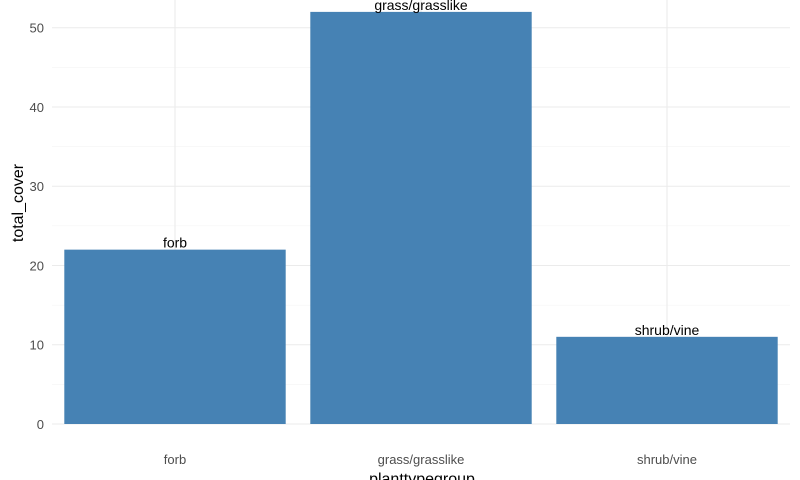 This screenshot has width=800, height=480. I want to click on bar-data-label: shrub/vine, so click(667, 330).